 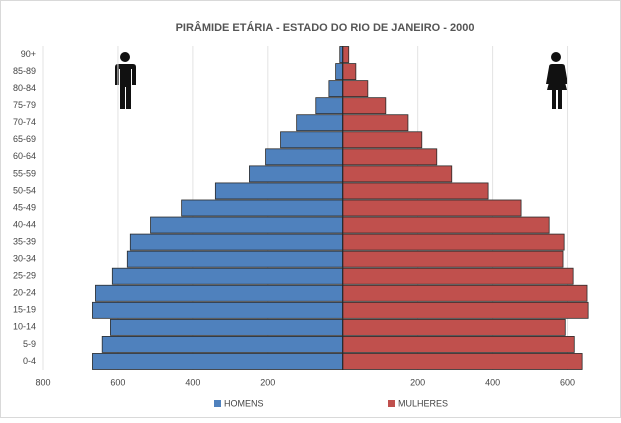 What do you see at coordinates (28, 54) in the screenshot?
I see `y-tick-label: 90+` at bounding box center [28, 54].